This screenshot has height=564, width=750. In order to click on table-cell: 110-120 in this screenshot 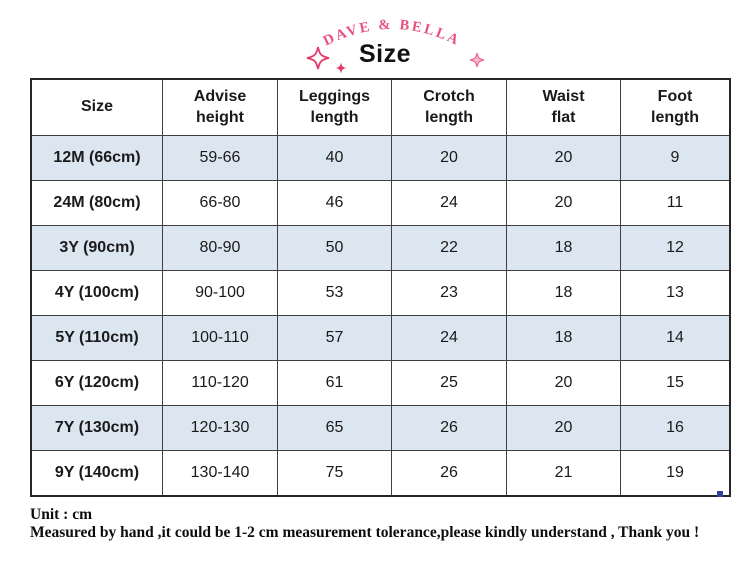, I will do `click(220, 383)`.